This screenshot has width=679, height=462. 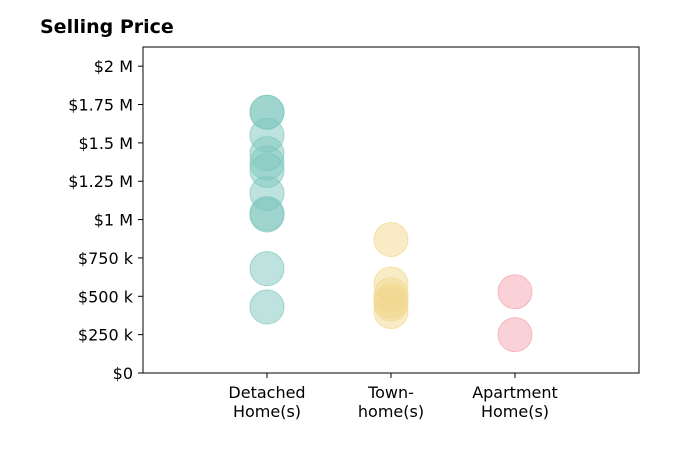 I want to click on y-tick-label: $250 k, so click(x=106, y=335).